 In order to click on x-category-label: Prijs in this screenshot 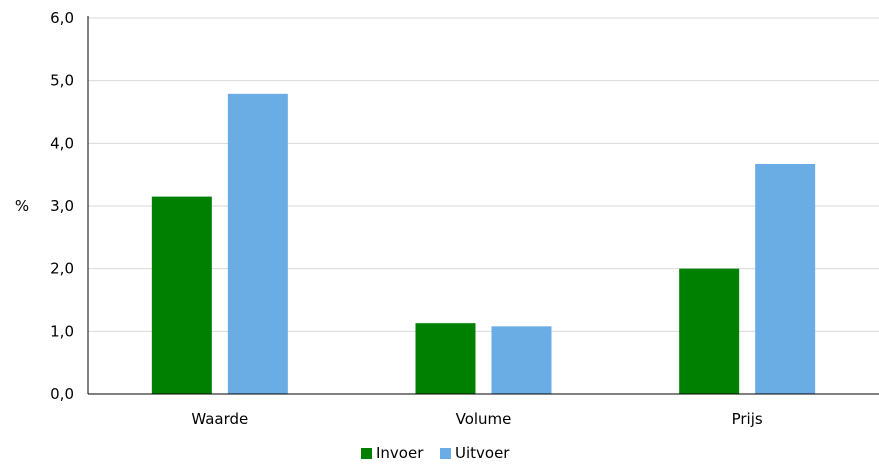, I will do `click(747, 419)`.